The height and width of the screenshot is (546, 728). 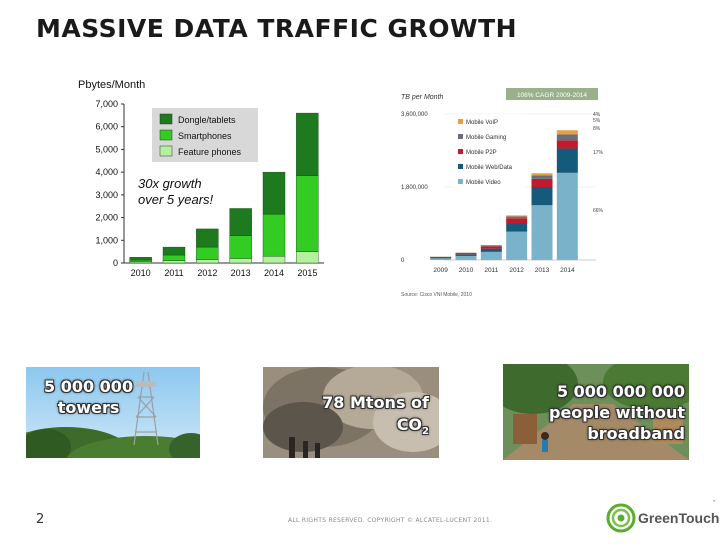 I want to click on chart1-ylabel: Pbytes/Month, so click(x=111, y=85).